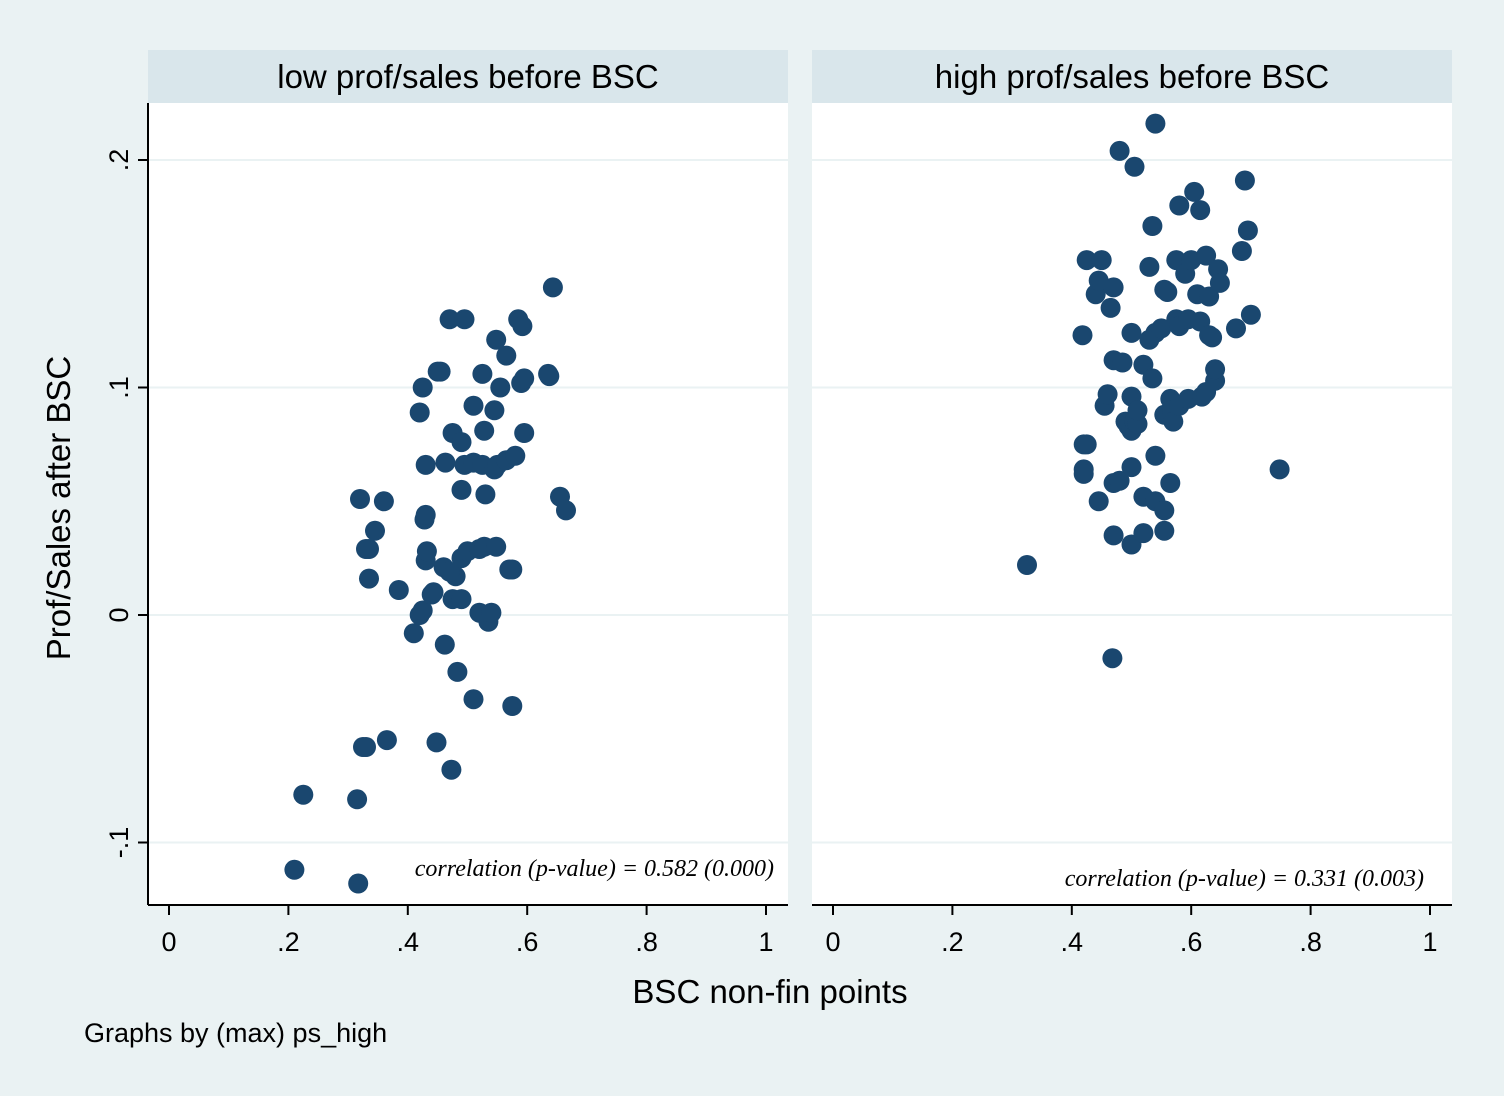 The image size is (1504, 1096). Describe the element at coordinates (235, 1033) in the screenshot. I see `graphs-by-note: Graphs by (max) ps_high` at that location.